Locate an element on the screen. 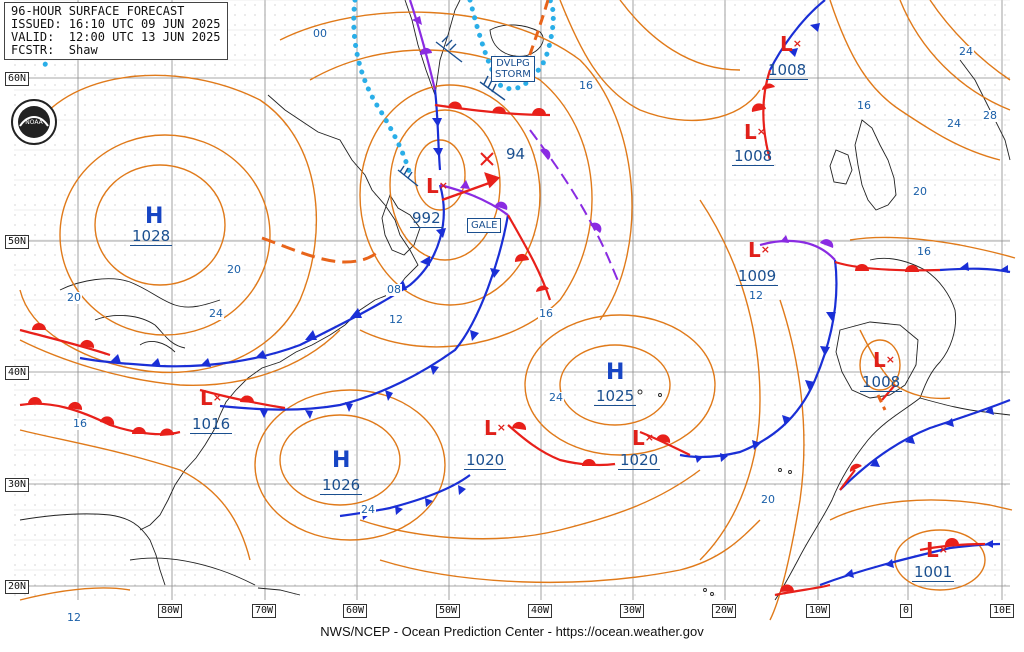 The width and height of the screenshot is (1024, 652). developing-storm-label: DVLPG STORM is located at coordinates (513, 69).